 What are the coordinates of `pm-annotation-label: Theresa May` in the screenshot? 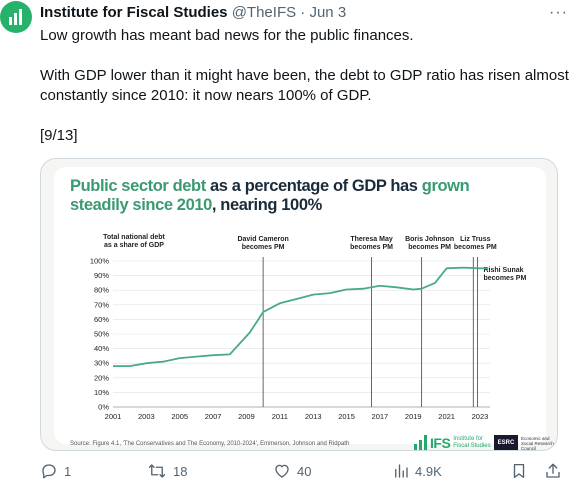 It's located at (371, 239).